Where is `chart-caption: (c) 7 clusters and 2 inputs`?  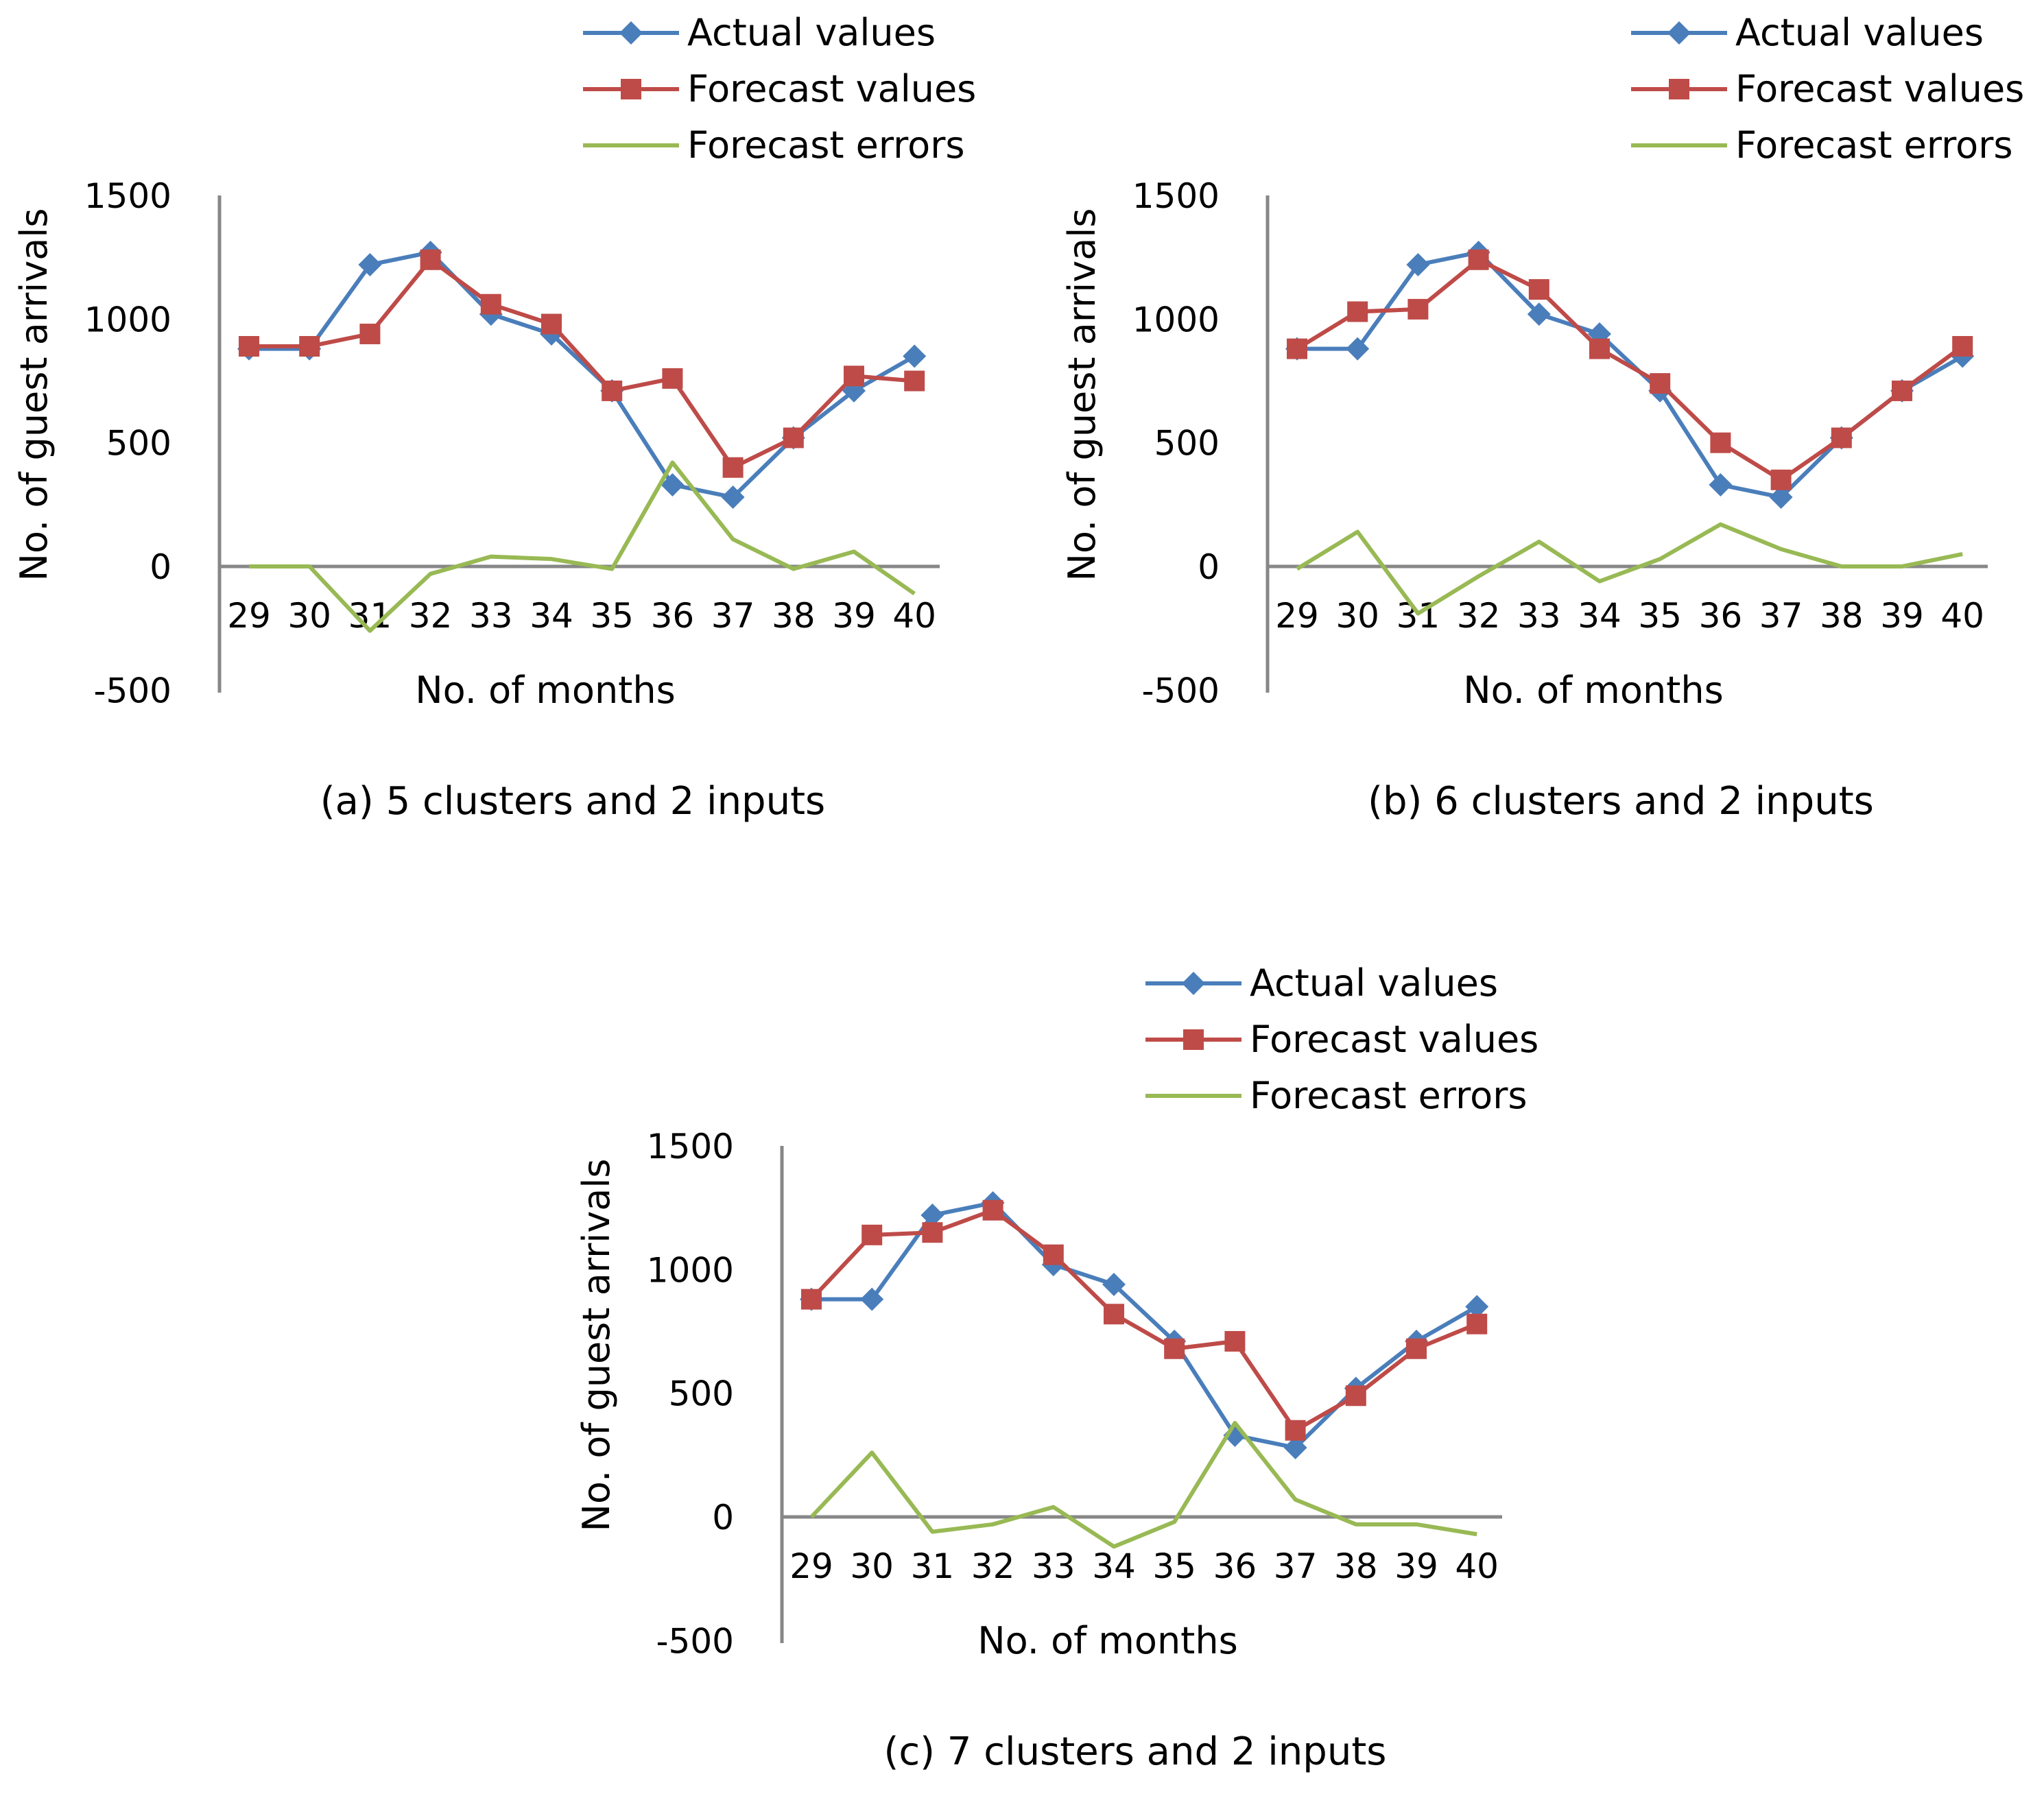
chart-caption: (c) 7 clusters and 2 inputs is located at coordinates (1135, 1752).